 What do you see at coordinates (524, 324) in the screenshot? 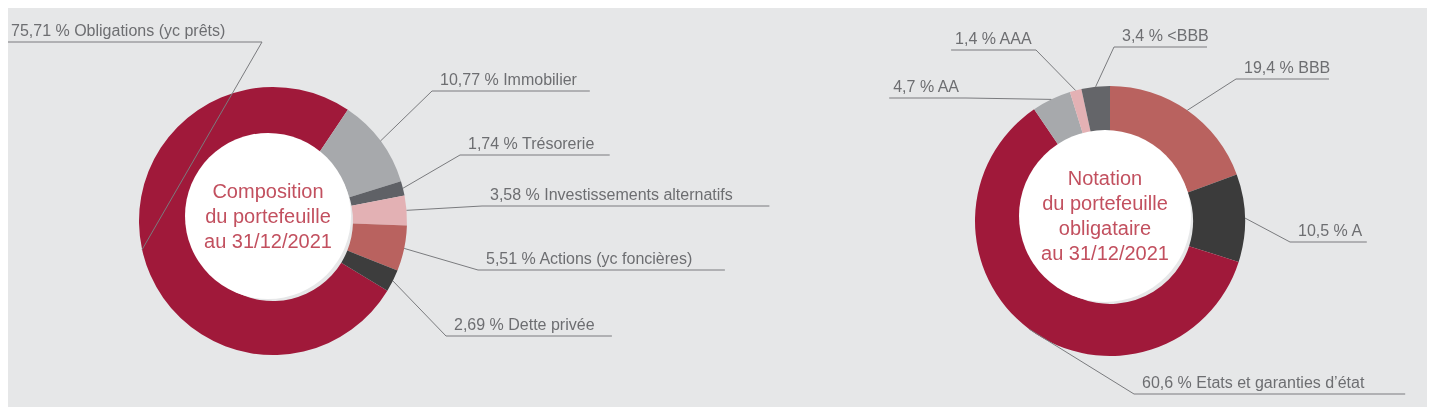
I see `slice-label: 2,69 % Dette privée` at bounding box center [524, 324].